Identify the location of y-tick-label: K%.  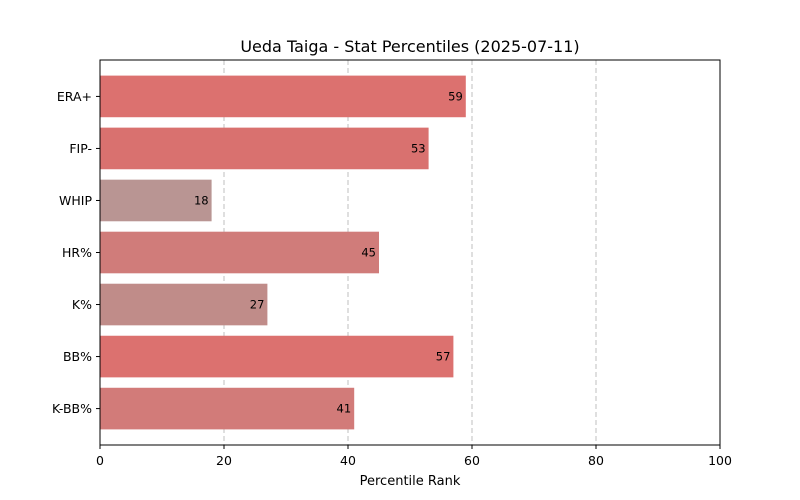
(82, 304).